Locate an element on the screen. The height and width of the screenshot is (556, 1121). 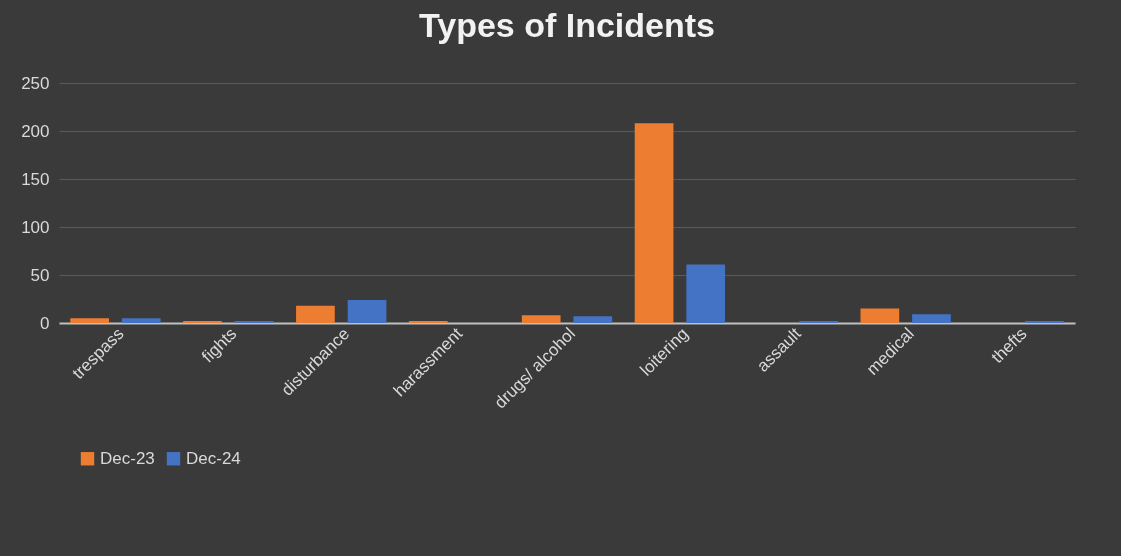
y-tick-label: 150 is located at coordinates (35, 179).